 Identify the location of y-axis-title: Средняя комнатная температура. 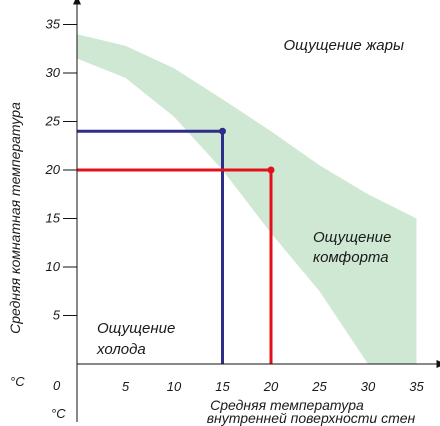
(15, 218).